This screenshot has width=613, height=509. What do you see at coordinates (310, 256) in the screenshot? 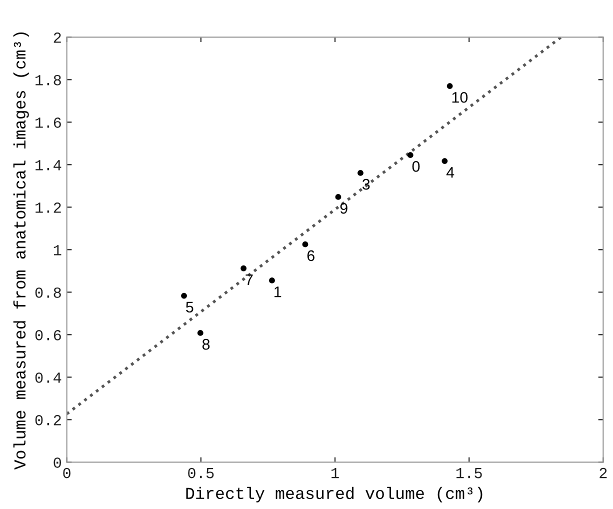
I see `annotation: 6` at bounding box center [310, 256].